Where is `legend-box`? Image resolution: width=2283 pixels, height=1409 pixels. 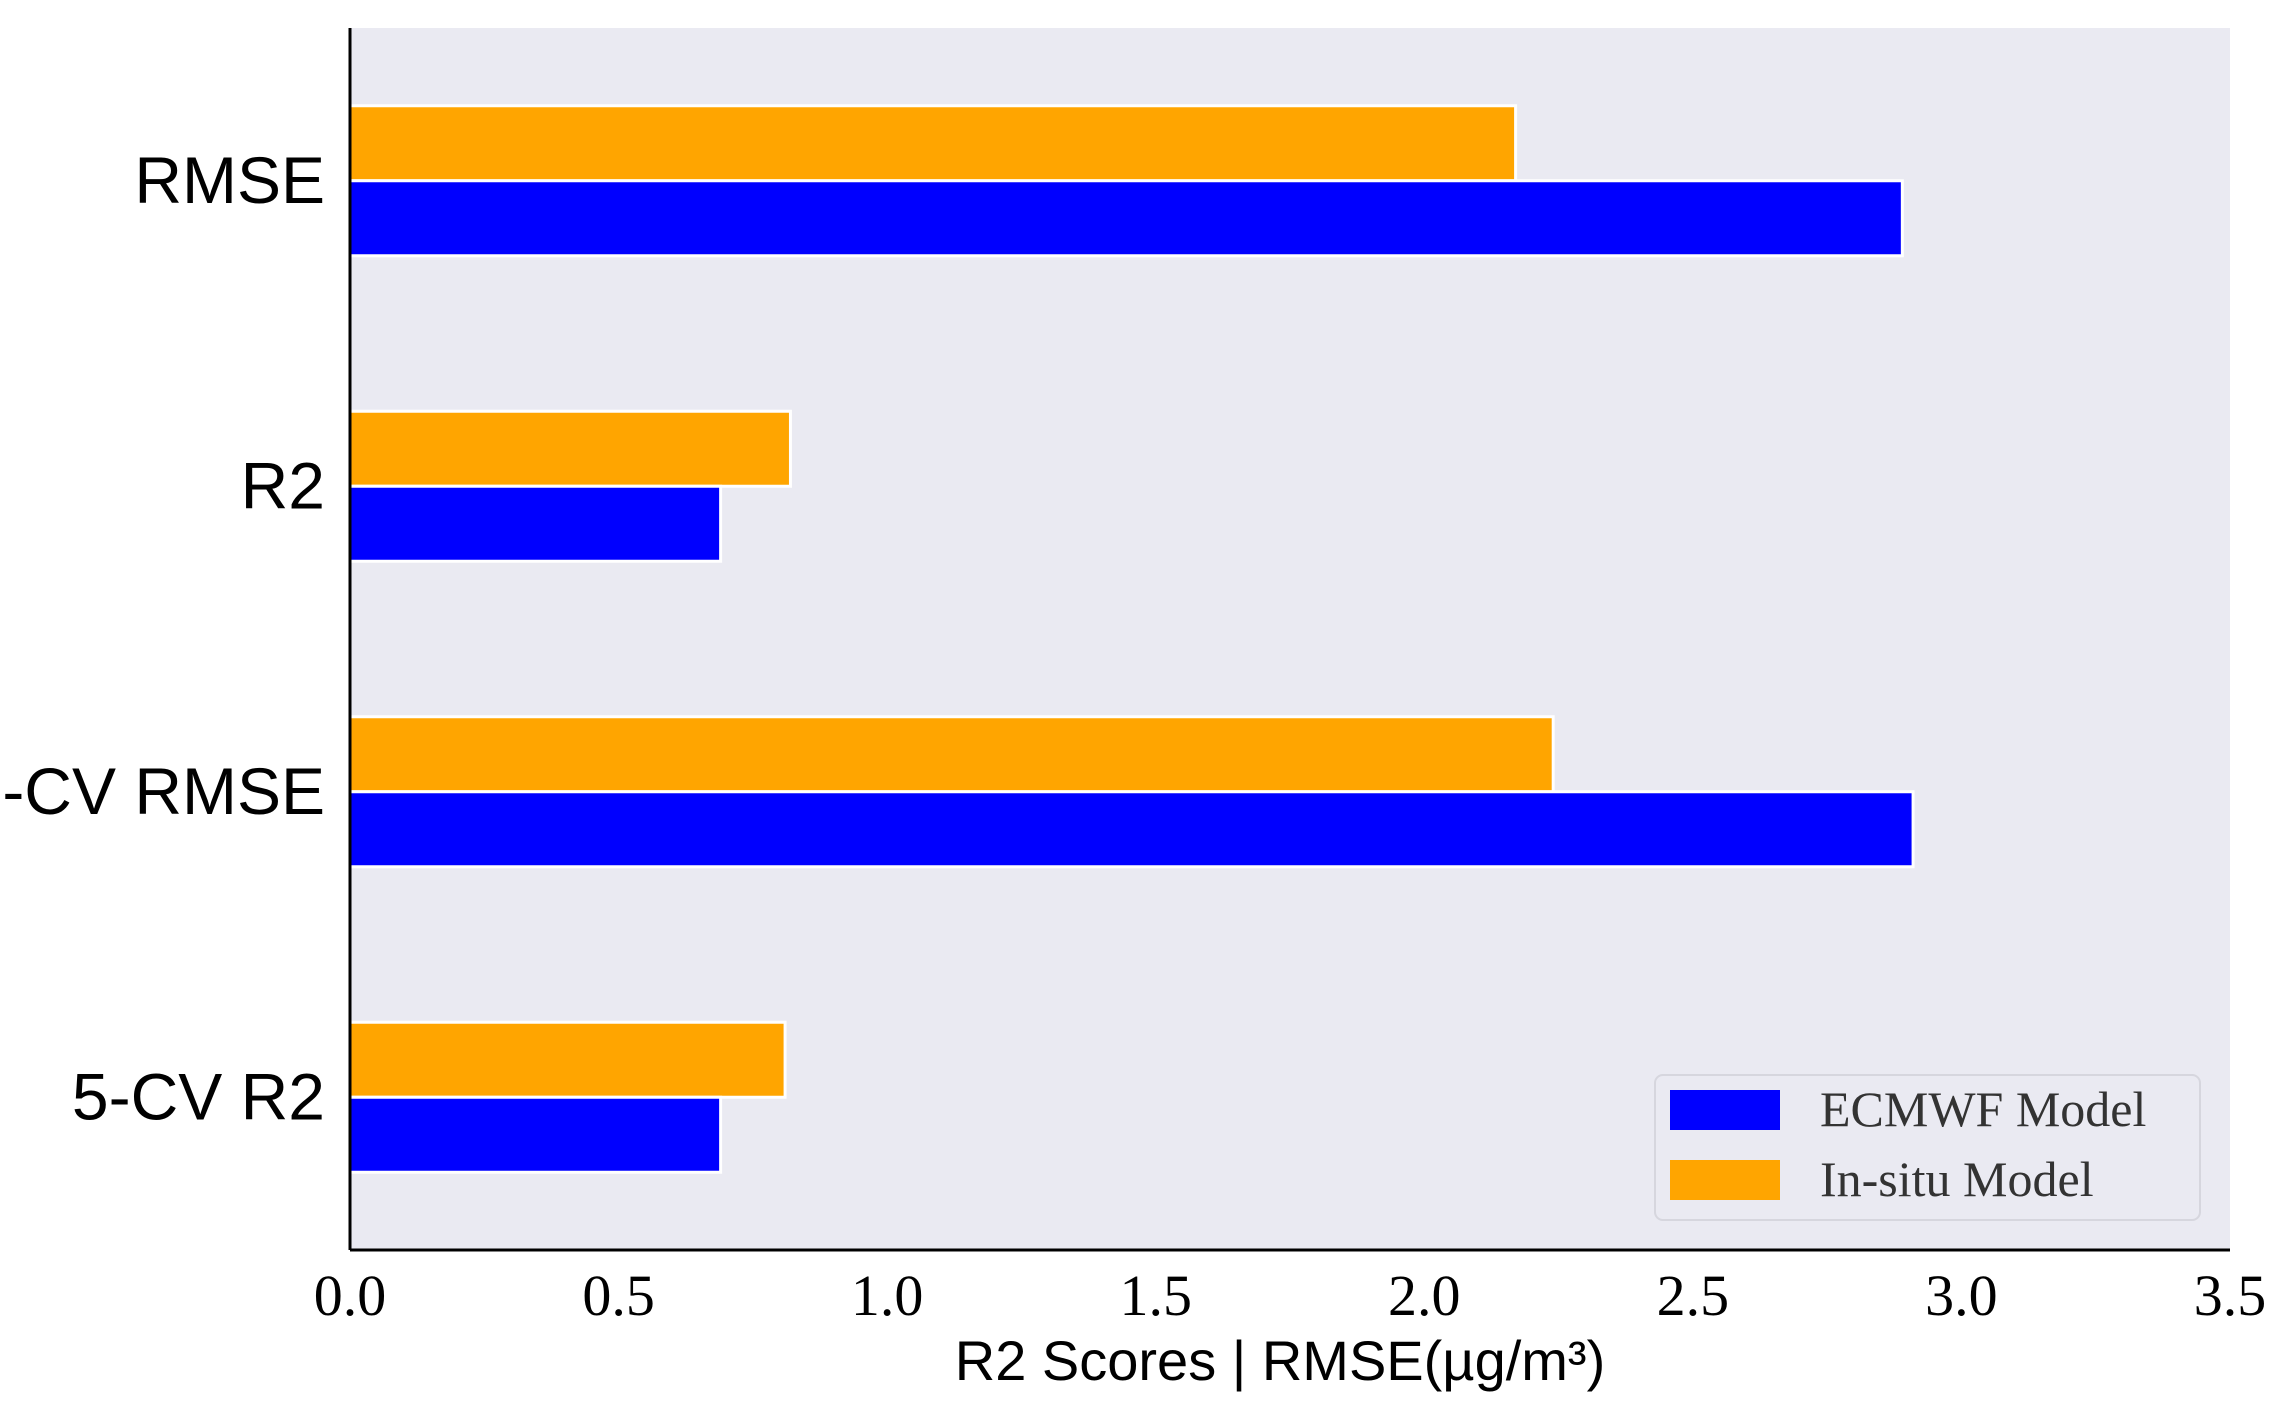 legend-box is located at coordinates (1927, 1147).